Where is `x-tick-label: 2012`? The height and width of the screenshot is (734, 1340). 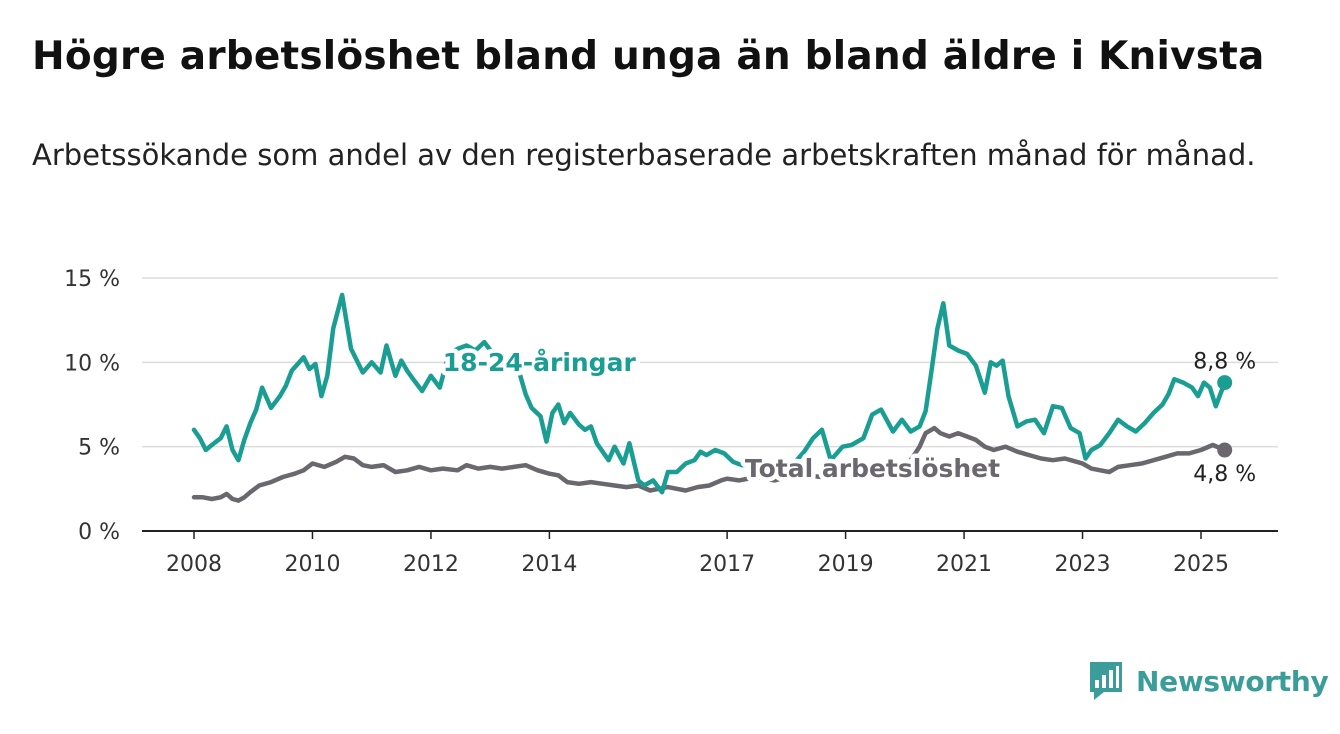 x-tick-label: 2012 is located at coordinates (431, 564).